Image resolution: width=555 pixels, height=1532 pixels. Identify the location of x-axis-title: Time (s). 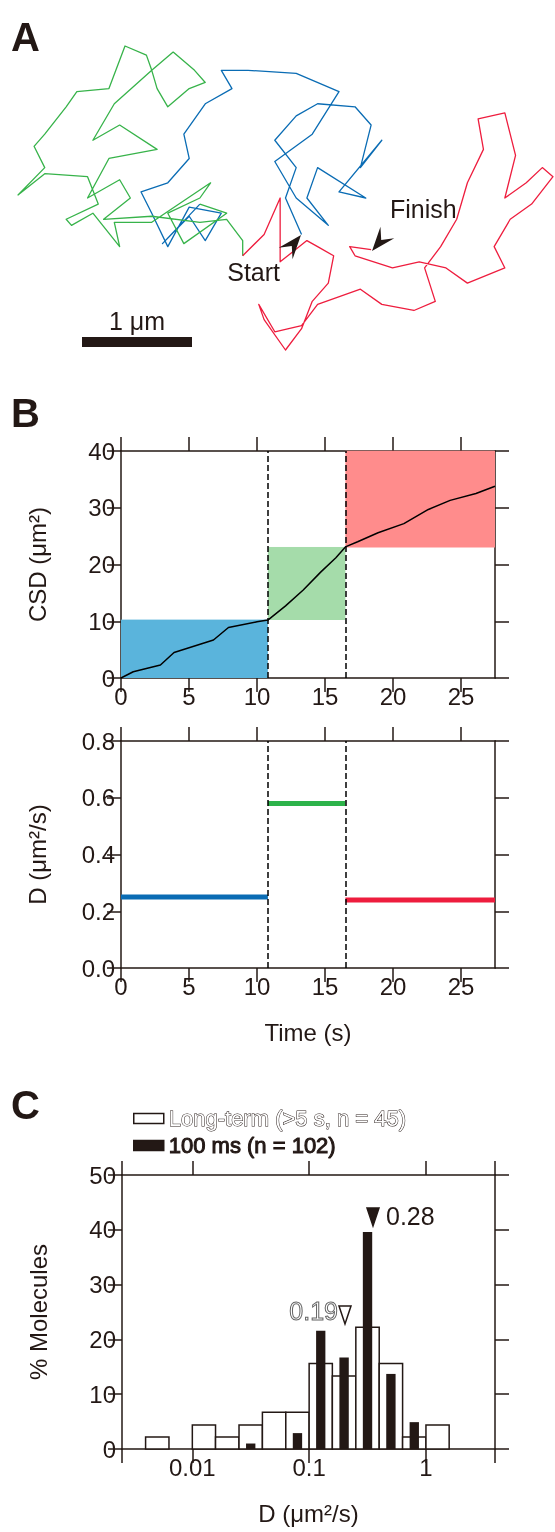
(308, 1032).